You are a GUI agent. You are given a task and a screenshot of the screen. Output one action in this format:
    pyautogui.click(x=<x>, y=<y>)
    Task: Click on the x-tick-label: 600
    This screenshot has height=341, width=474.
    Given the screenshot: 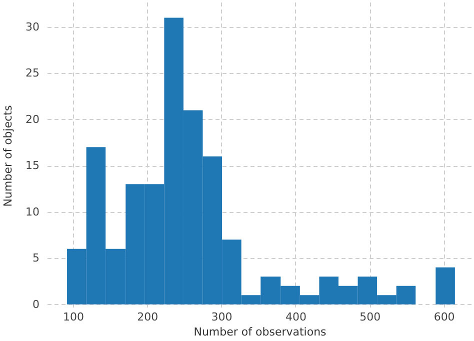 What is the action you would take?
    pyautogui.click(x=444, y=317)
    